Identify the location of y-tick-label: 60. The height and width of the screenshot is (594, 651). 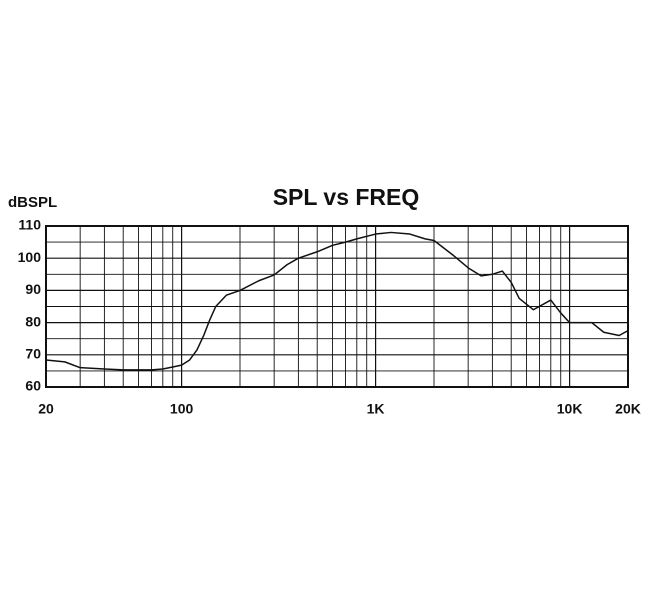
(33, 386).